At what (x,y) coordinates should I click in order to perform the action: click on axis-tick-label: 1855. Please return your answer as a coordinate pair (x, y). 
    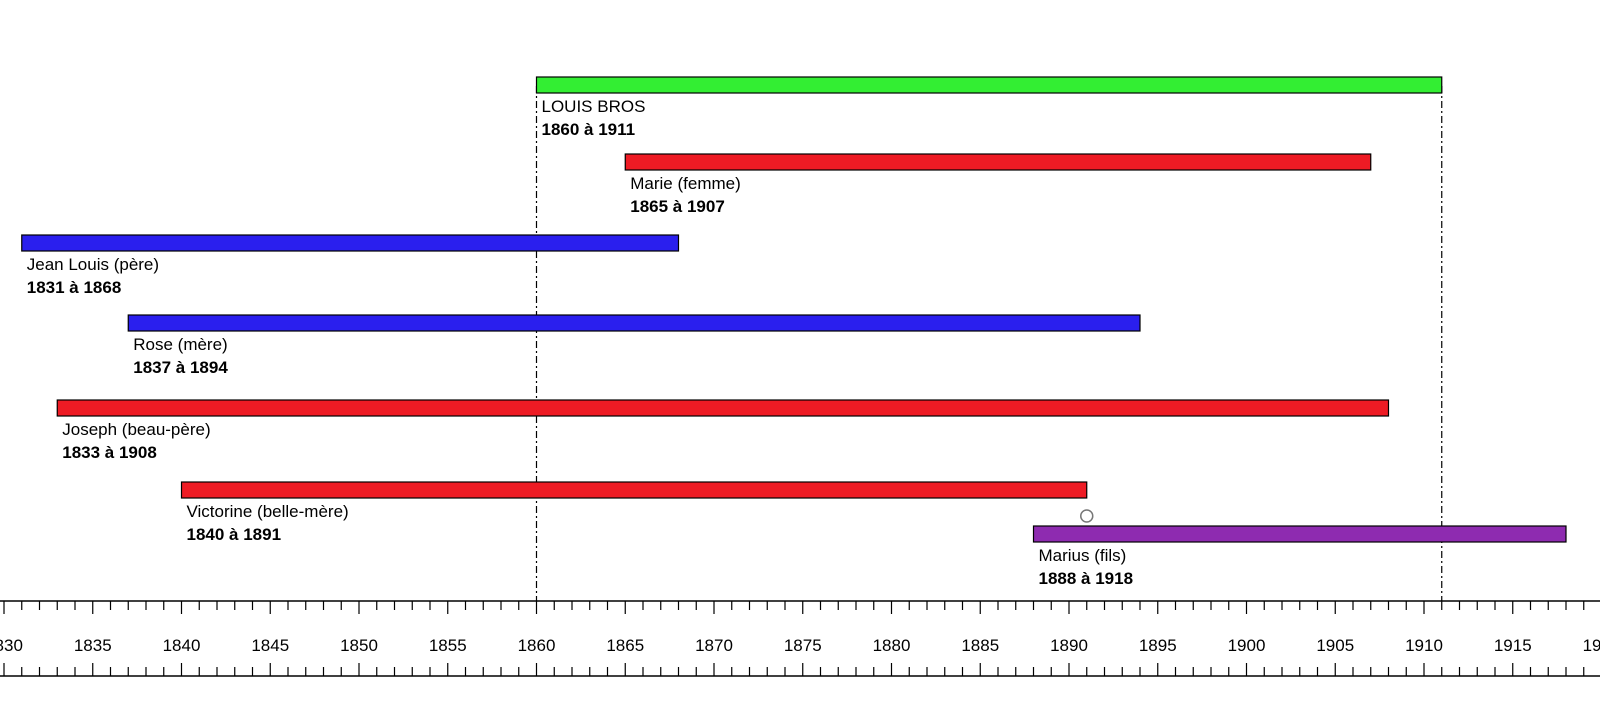
    Looking at the image, I should click on (448, 645).